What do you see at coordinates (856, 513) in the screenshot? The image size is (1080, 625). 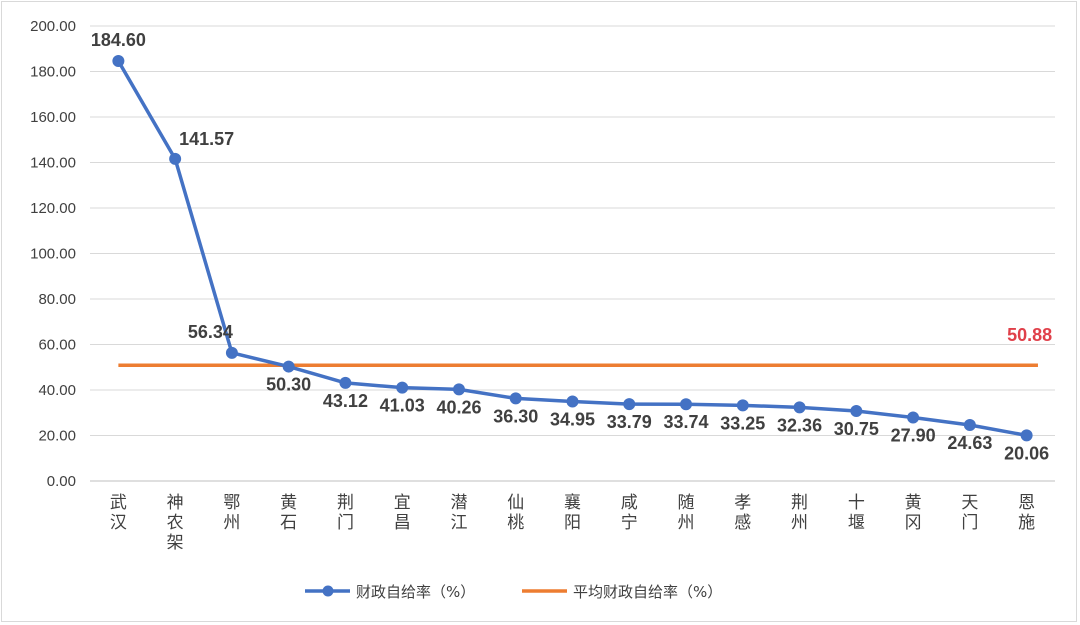 I see `x-category-label: 十堰` at bounding box center [856, 513].